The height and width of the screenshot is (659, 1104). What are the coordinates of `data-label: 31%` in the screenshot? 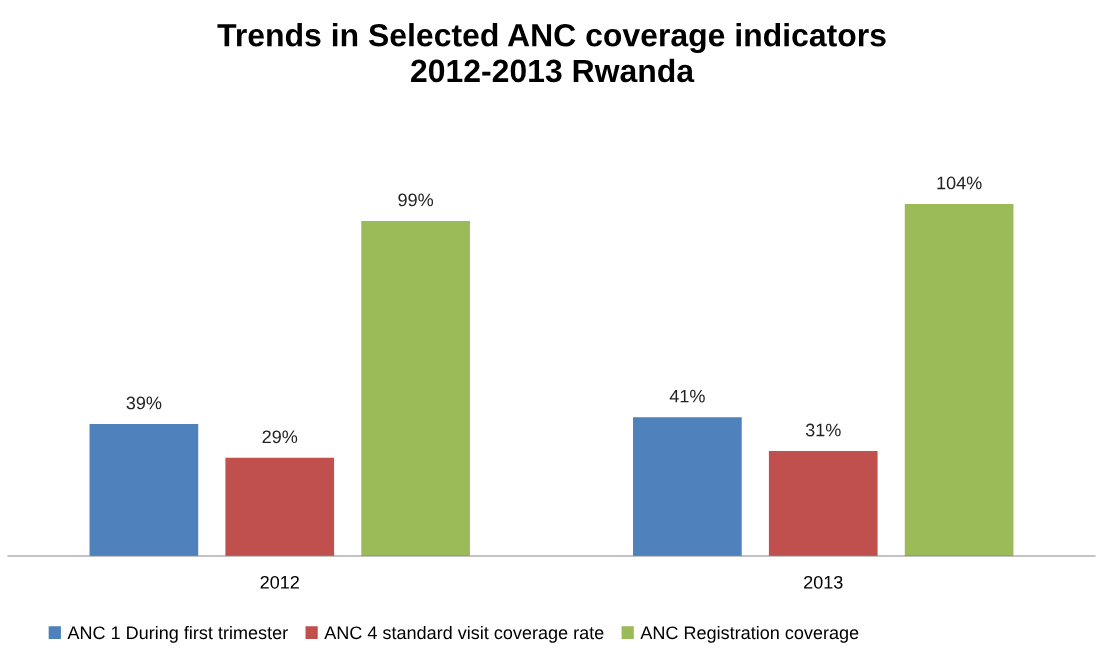 It's located at (823, 430).